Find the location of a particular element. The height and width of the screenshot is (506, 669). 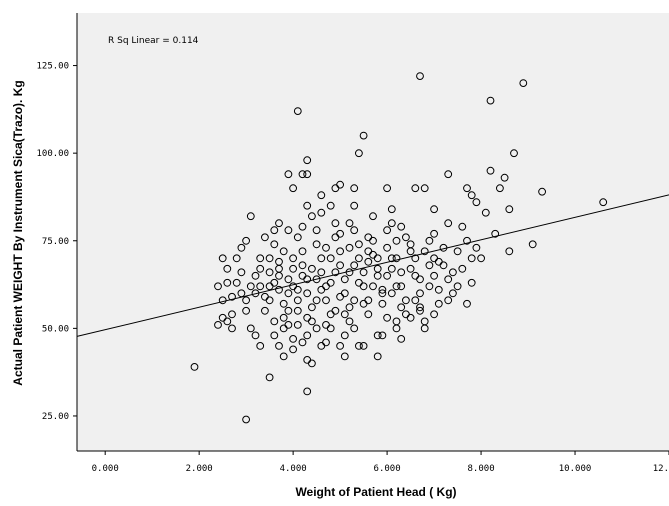

r-squared-annotation: R Sq Linear = 0.114 is located at coordinates (153, 41).